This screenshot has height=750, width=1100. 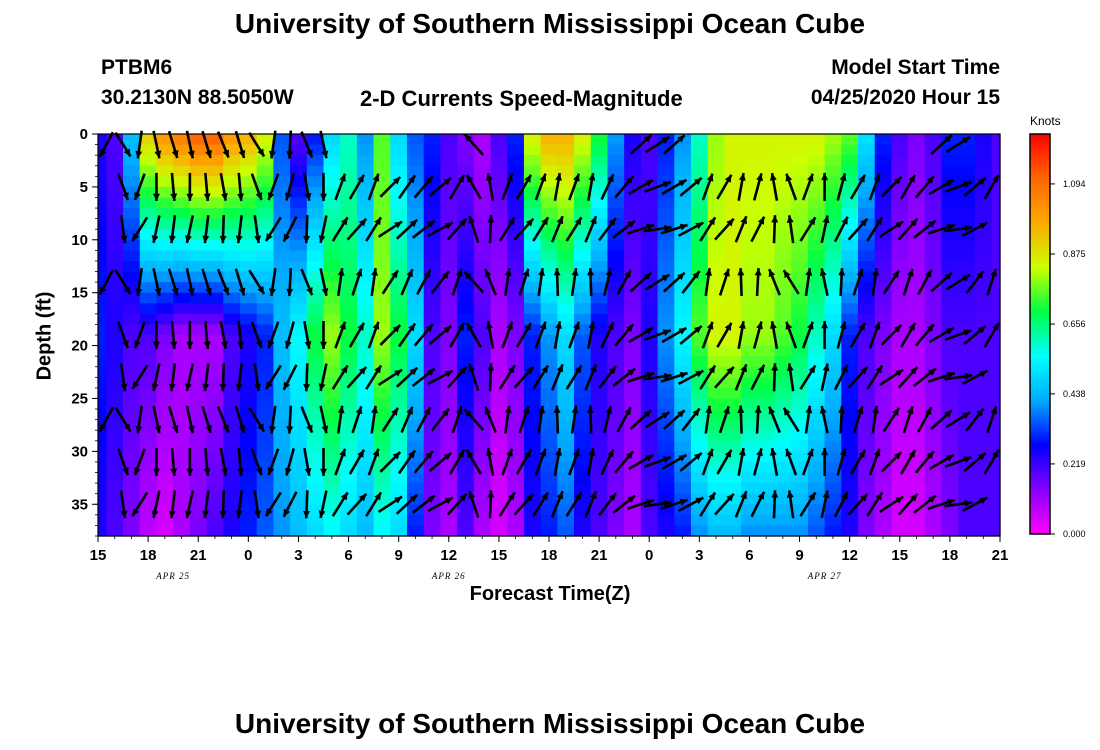 I want to click on x-tick-label: 15, so click(x=899, y=555).